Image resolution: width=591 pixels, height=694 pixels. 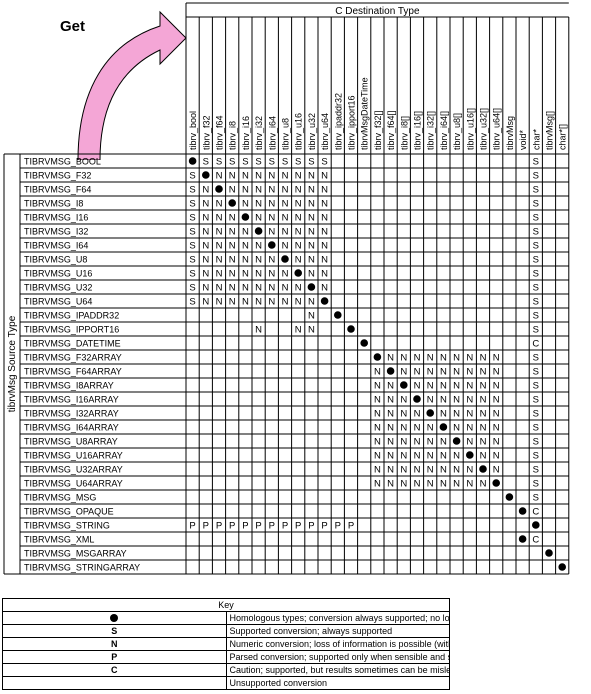 What do you see at coordinates (69, 386) in the screenshot?
I see `row-label: TIBRVMSG_I8ARRAY` at bounding box center [69, 386].